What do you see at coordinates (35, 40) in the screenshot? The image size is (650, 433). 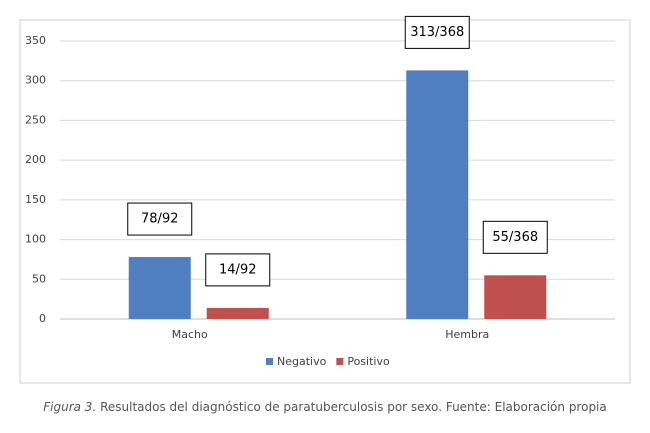 I see `y-tick-label: 350` at bounding box center [35, 40].